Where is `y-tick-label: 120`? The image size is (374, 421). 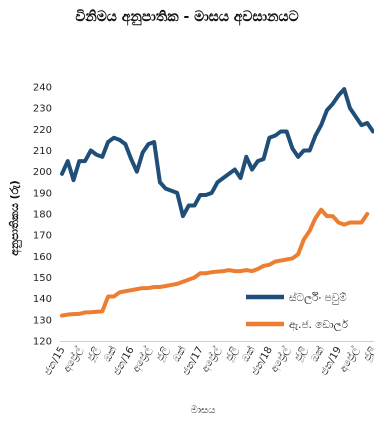 y-tick-label: 120 is located at coordinates (42, 342).